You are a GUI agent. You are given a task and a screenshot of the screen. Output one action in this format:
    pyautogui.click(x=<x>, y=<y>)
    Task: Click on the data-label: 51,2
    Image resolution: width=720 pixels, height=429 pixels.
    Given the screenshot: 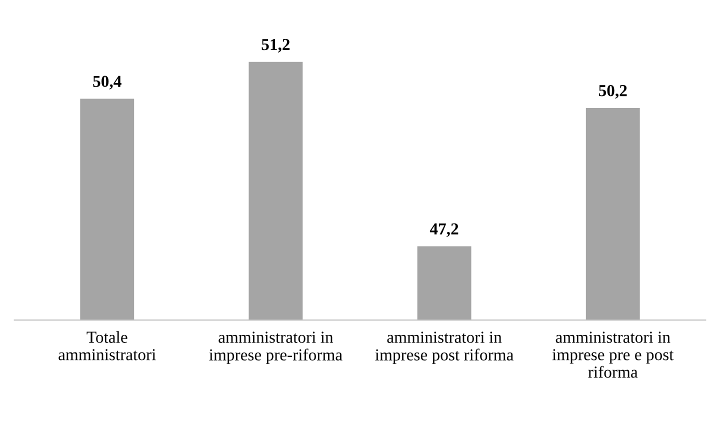 What is the action you would take?
    pyautogui.click(x=276, y=45)
    